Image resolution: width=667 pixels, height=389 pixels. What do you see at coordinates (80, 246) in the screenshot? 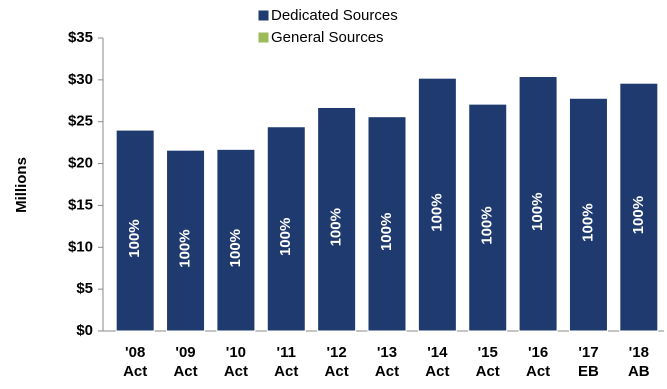
I see `y-tick-label: $10` at bounding box center [80, 246].